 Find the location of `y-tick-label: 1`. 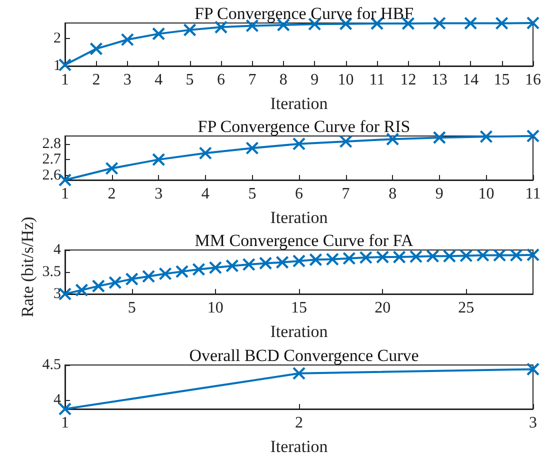

y-tick-label: 1 is located at coordinates (57, 66).